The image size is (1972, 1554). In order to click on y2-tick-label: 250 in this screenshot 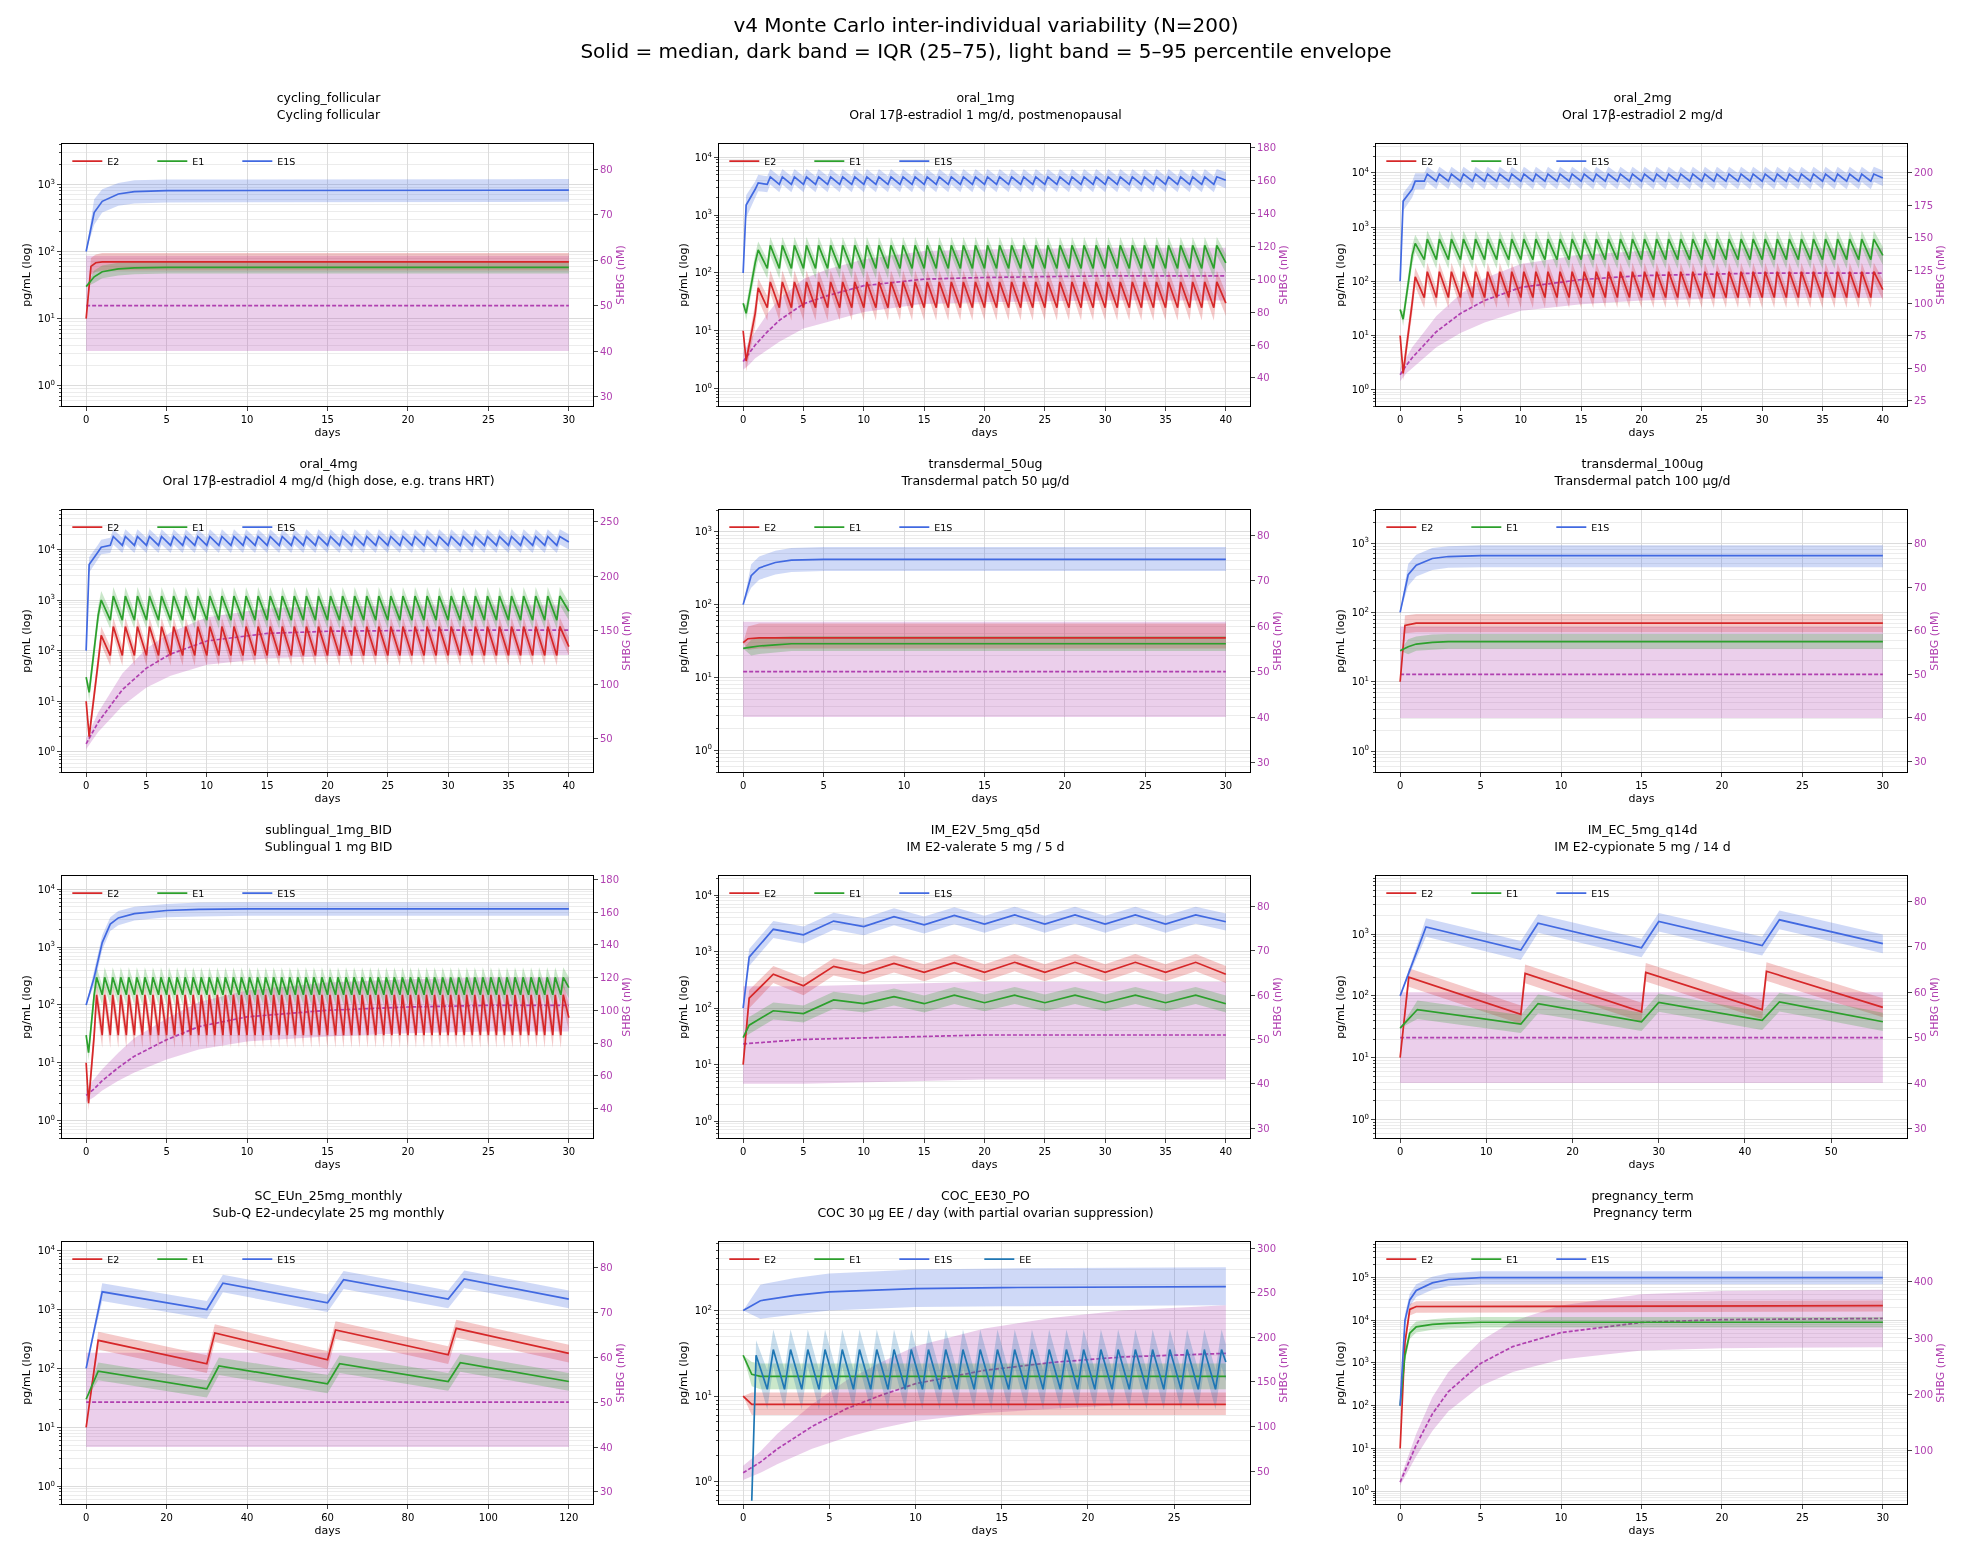, I will do `click(610, 522)`.